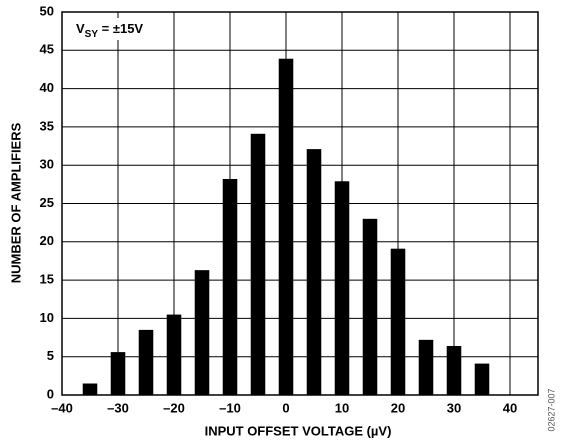 This screenshot has height=445, width=566. I want to click on x-tick-label: –20, so click(174, 407).